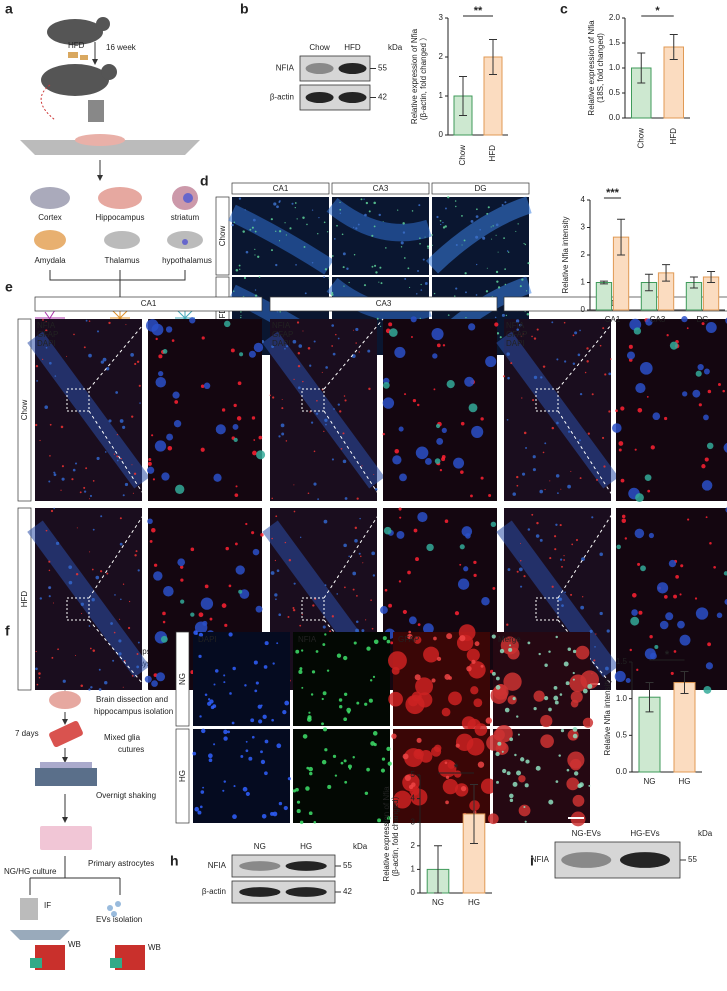 The height and width of the screenshot is (991, 727). Describe the element at coordinates (414, 76) in the screenshot. I see `y-axis-label: Relative expression of Nfia` at that location.